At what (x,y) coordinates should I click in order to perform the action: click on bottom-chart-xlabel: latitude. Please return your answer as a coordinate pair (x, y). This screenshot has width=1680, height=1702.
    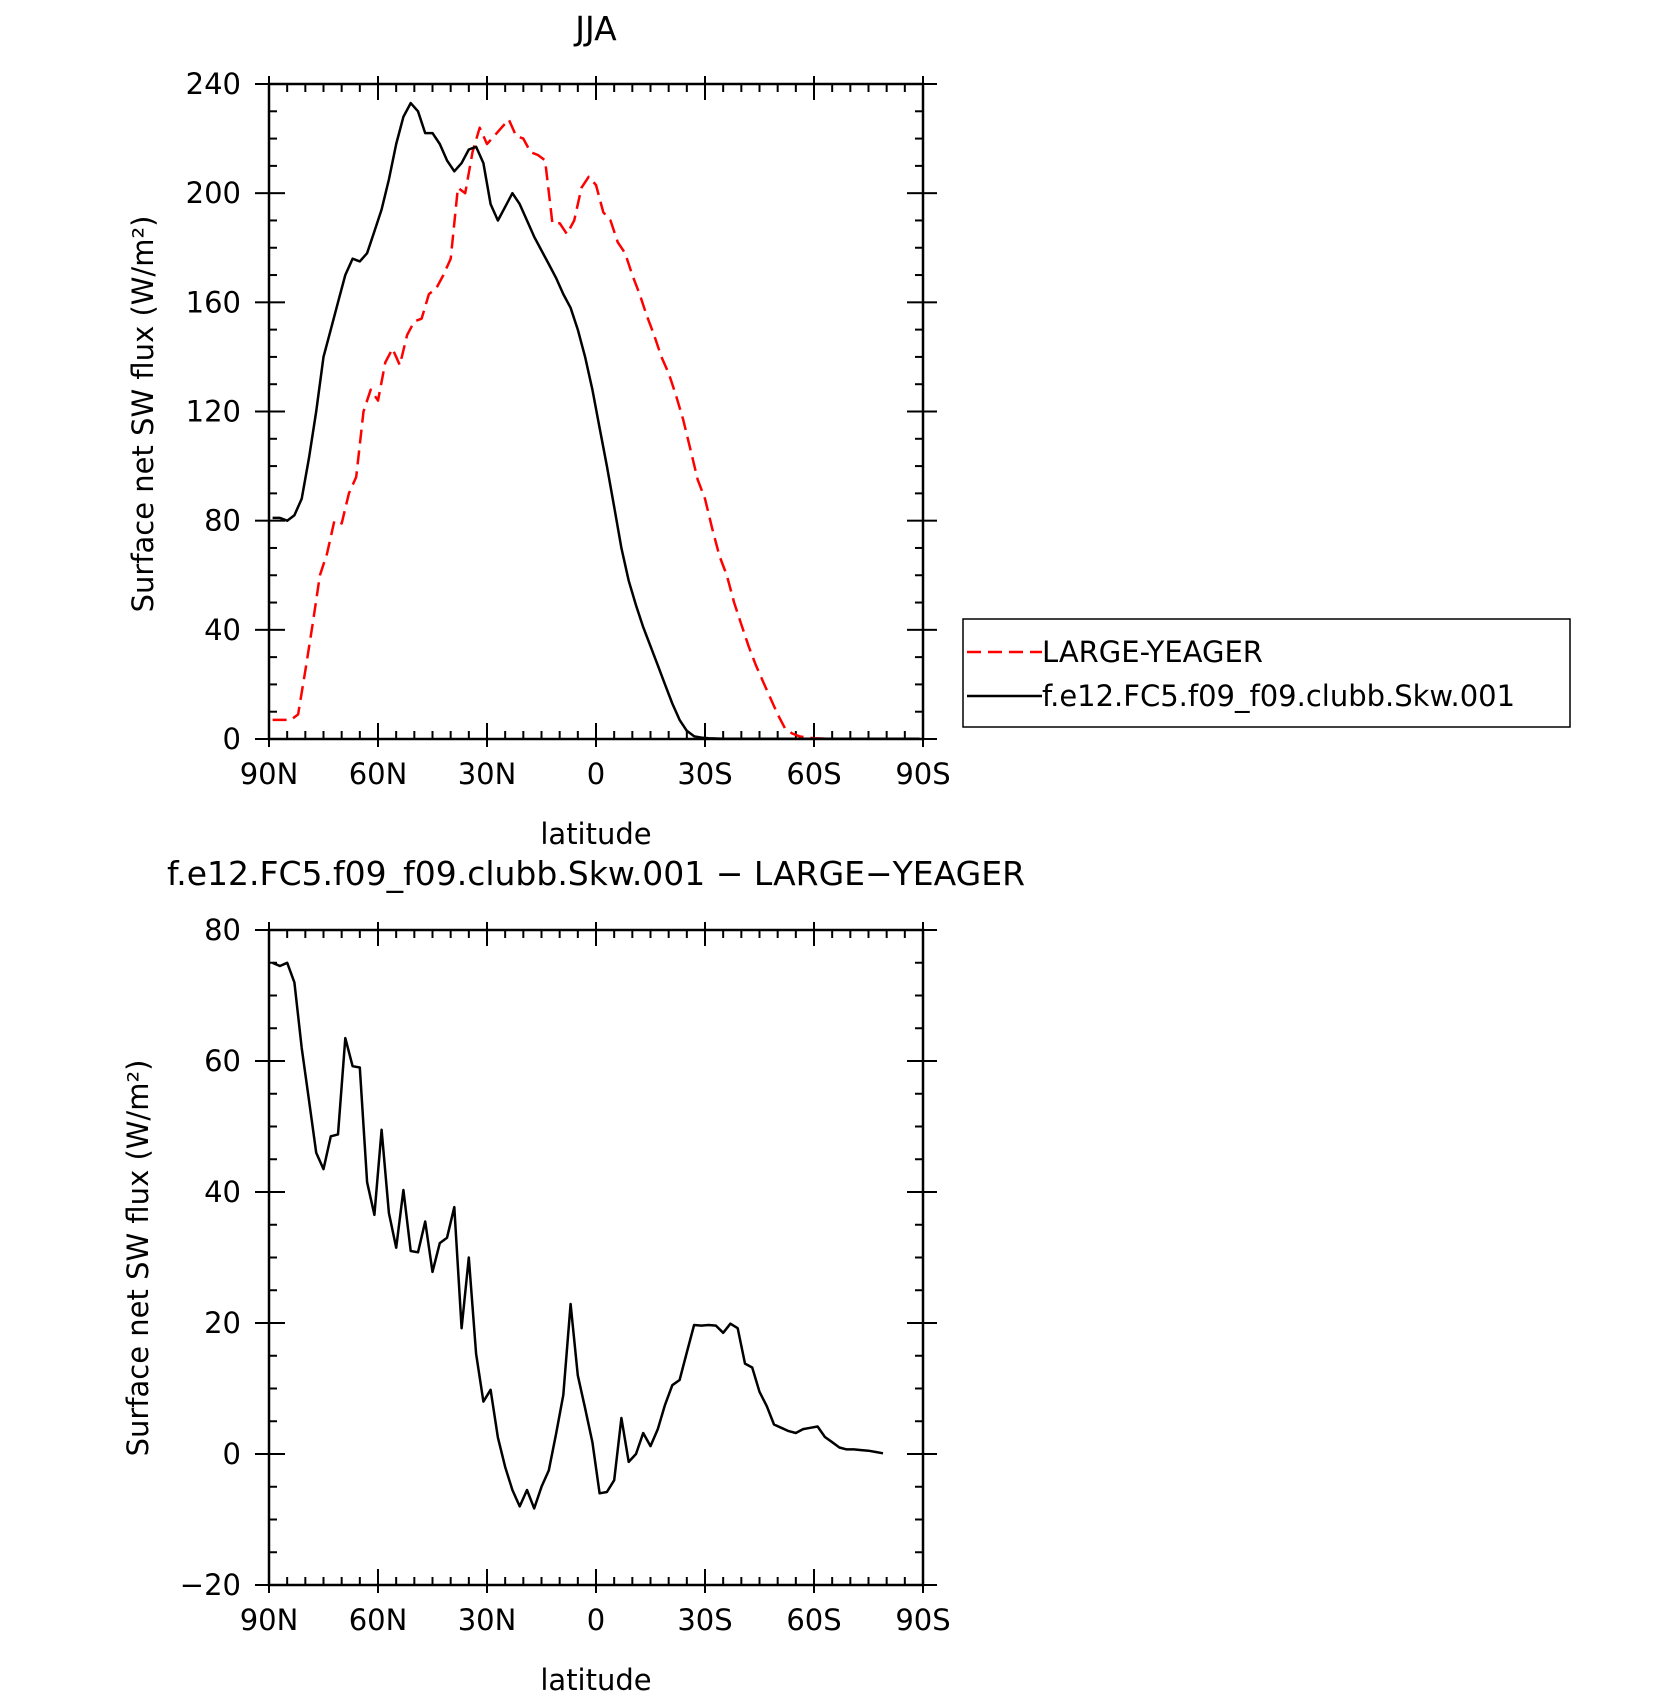
    Looking at the image, I should click on (595, 1680).